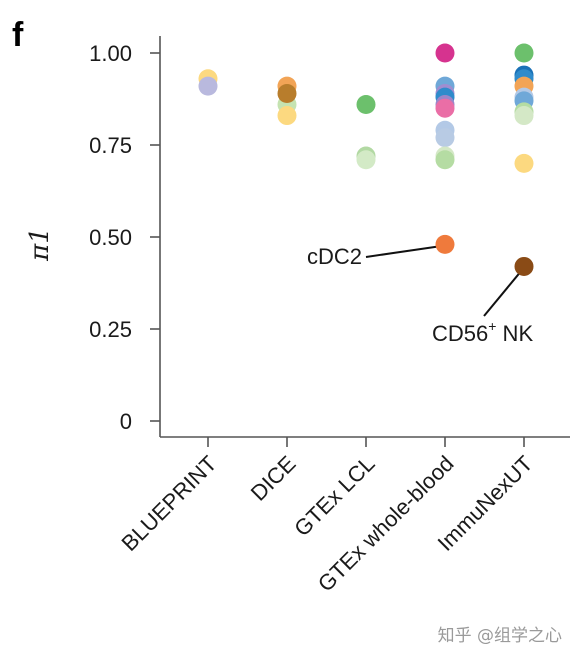 The height and width of the screenshot is (660, 579). Describe the element at coordinates (460, 333) in the screenshot. I see `annotation-cd56-text: CD56` at that location.